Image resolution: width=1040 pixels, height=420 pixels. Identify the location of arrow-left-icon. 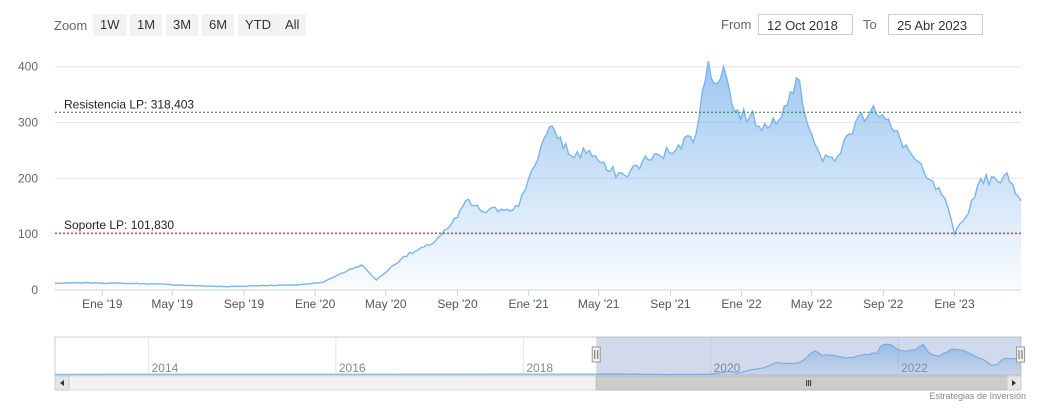
(62, 383).